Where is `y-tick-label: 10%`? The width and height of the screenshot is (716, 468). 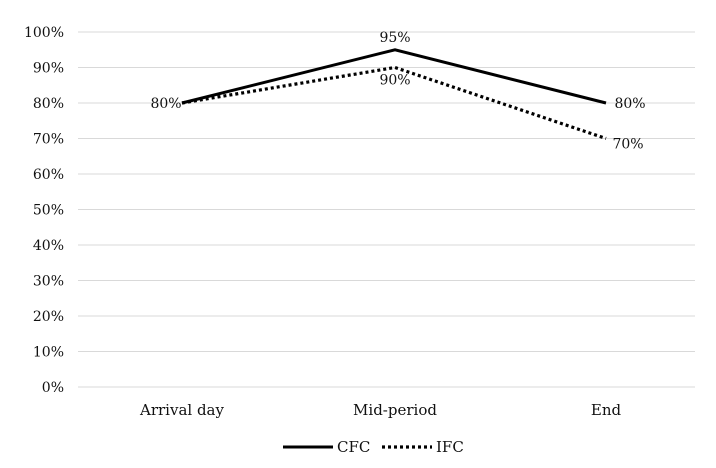 y-tick-label: 10% is located at coordinates (48, 353).